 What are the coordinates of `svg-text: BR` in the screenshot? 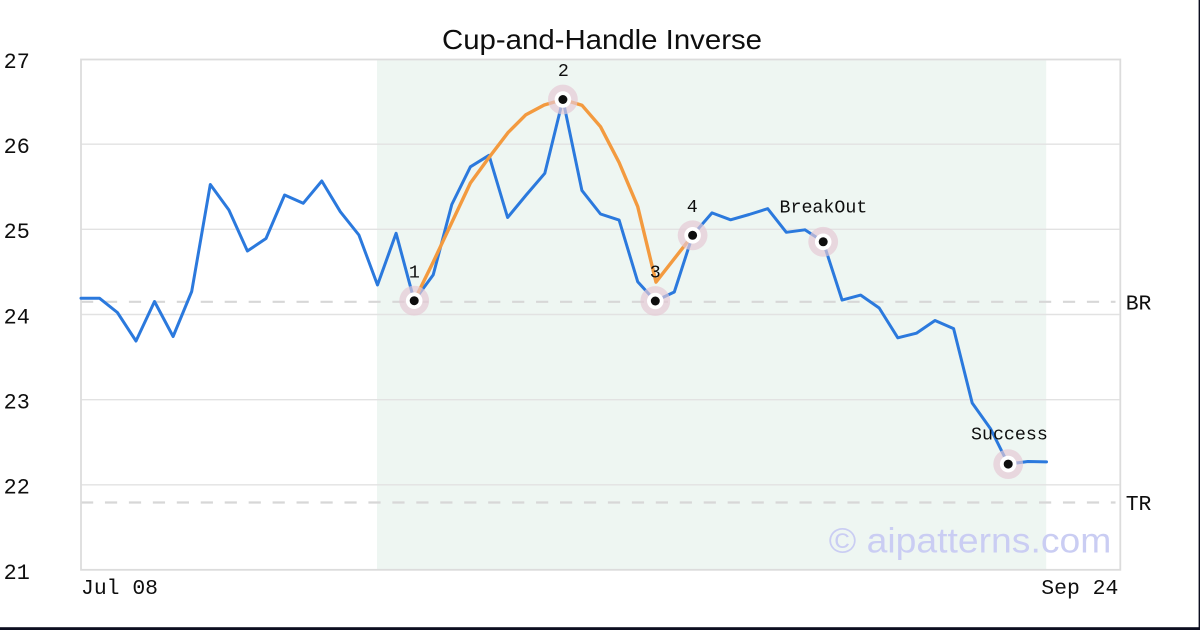 It's located at (1139, 304).